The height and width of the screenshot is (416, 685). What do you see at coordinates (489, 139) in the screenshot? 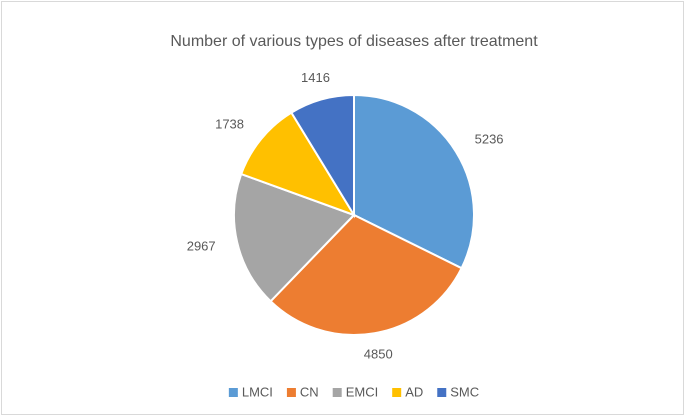
I see `data-label: 5236` at bounding box center [489, 139].